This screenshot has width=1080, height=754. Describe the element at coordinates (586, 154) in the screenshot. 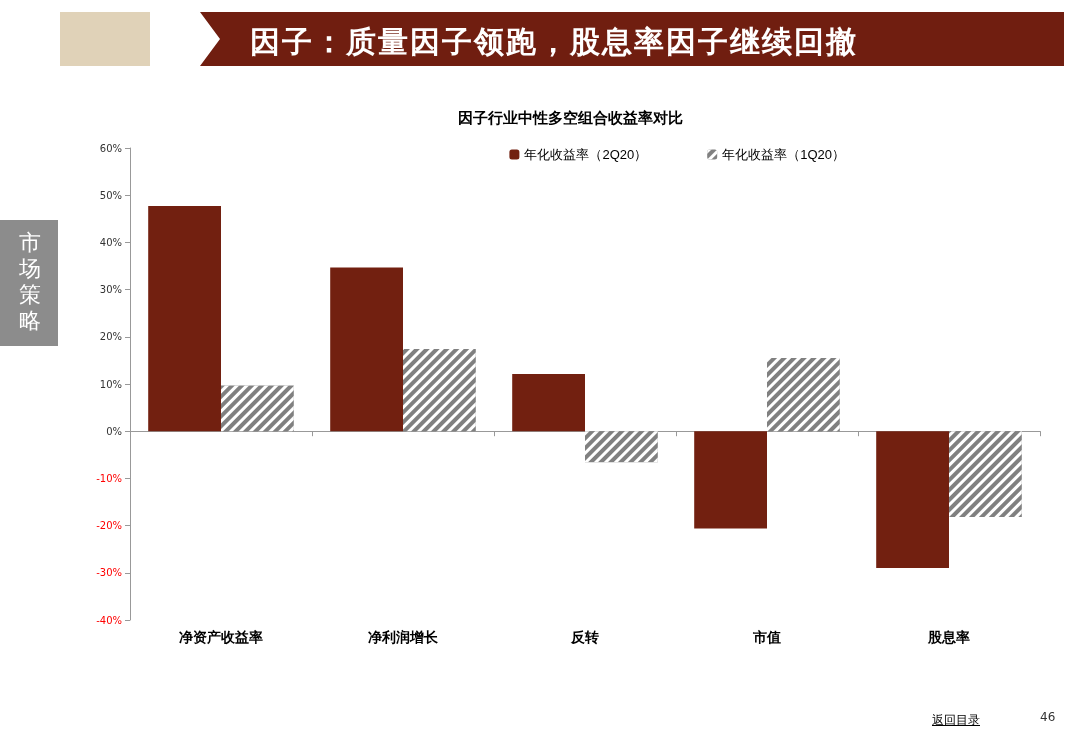

I see `legend-label: 年化收益率（2Q20）` at that location.